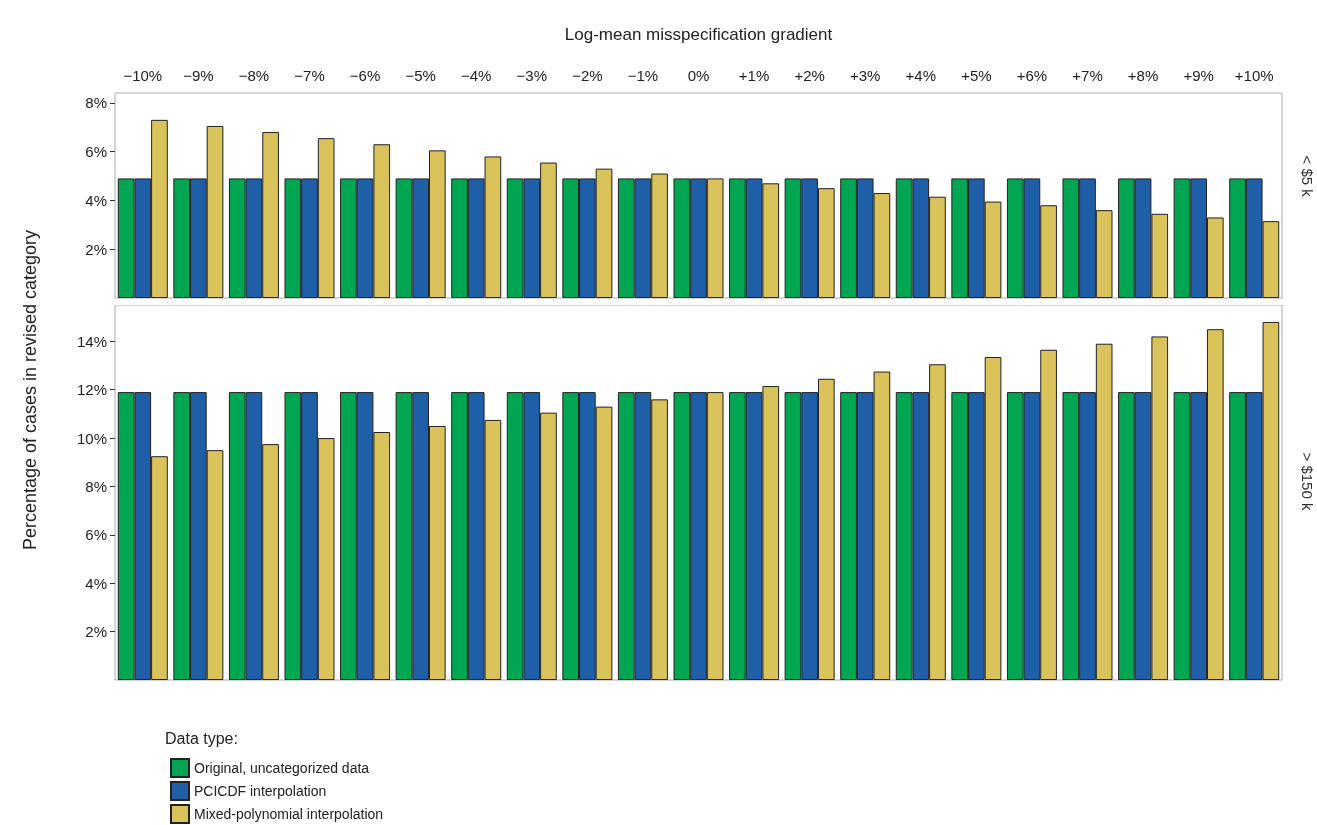  Describe the element at coordinates (1307, 481) in the screenshot. I see `text: > $150 k` at that location.